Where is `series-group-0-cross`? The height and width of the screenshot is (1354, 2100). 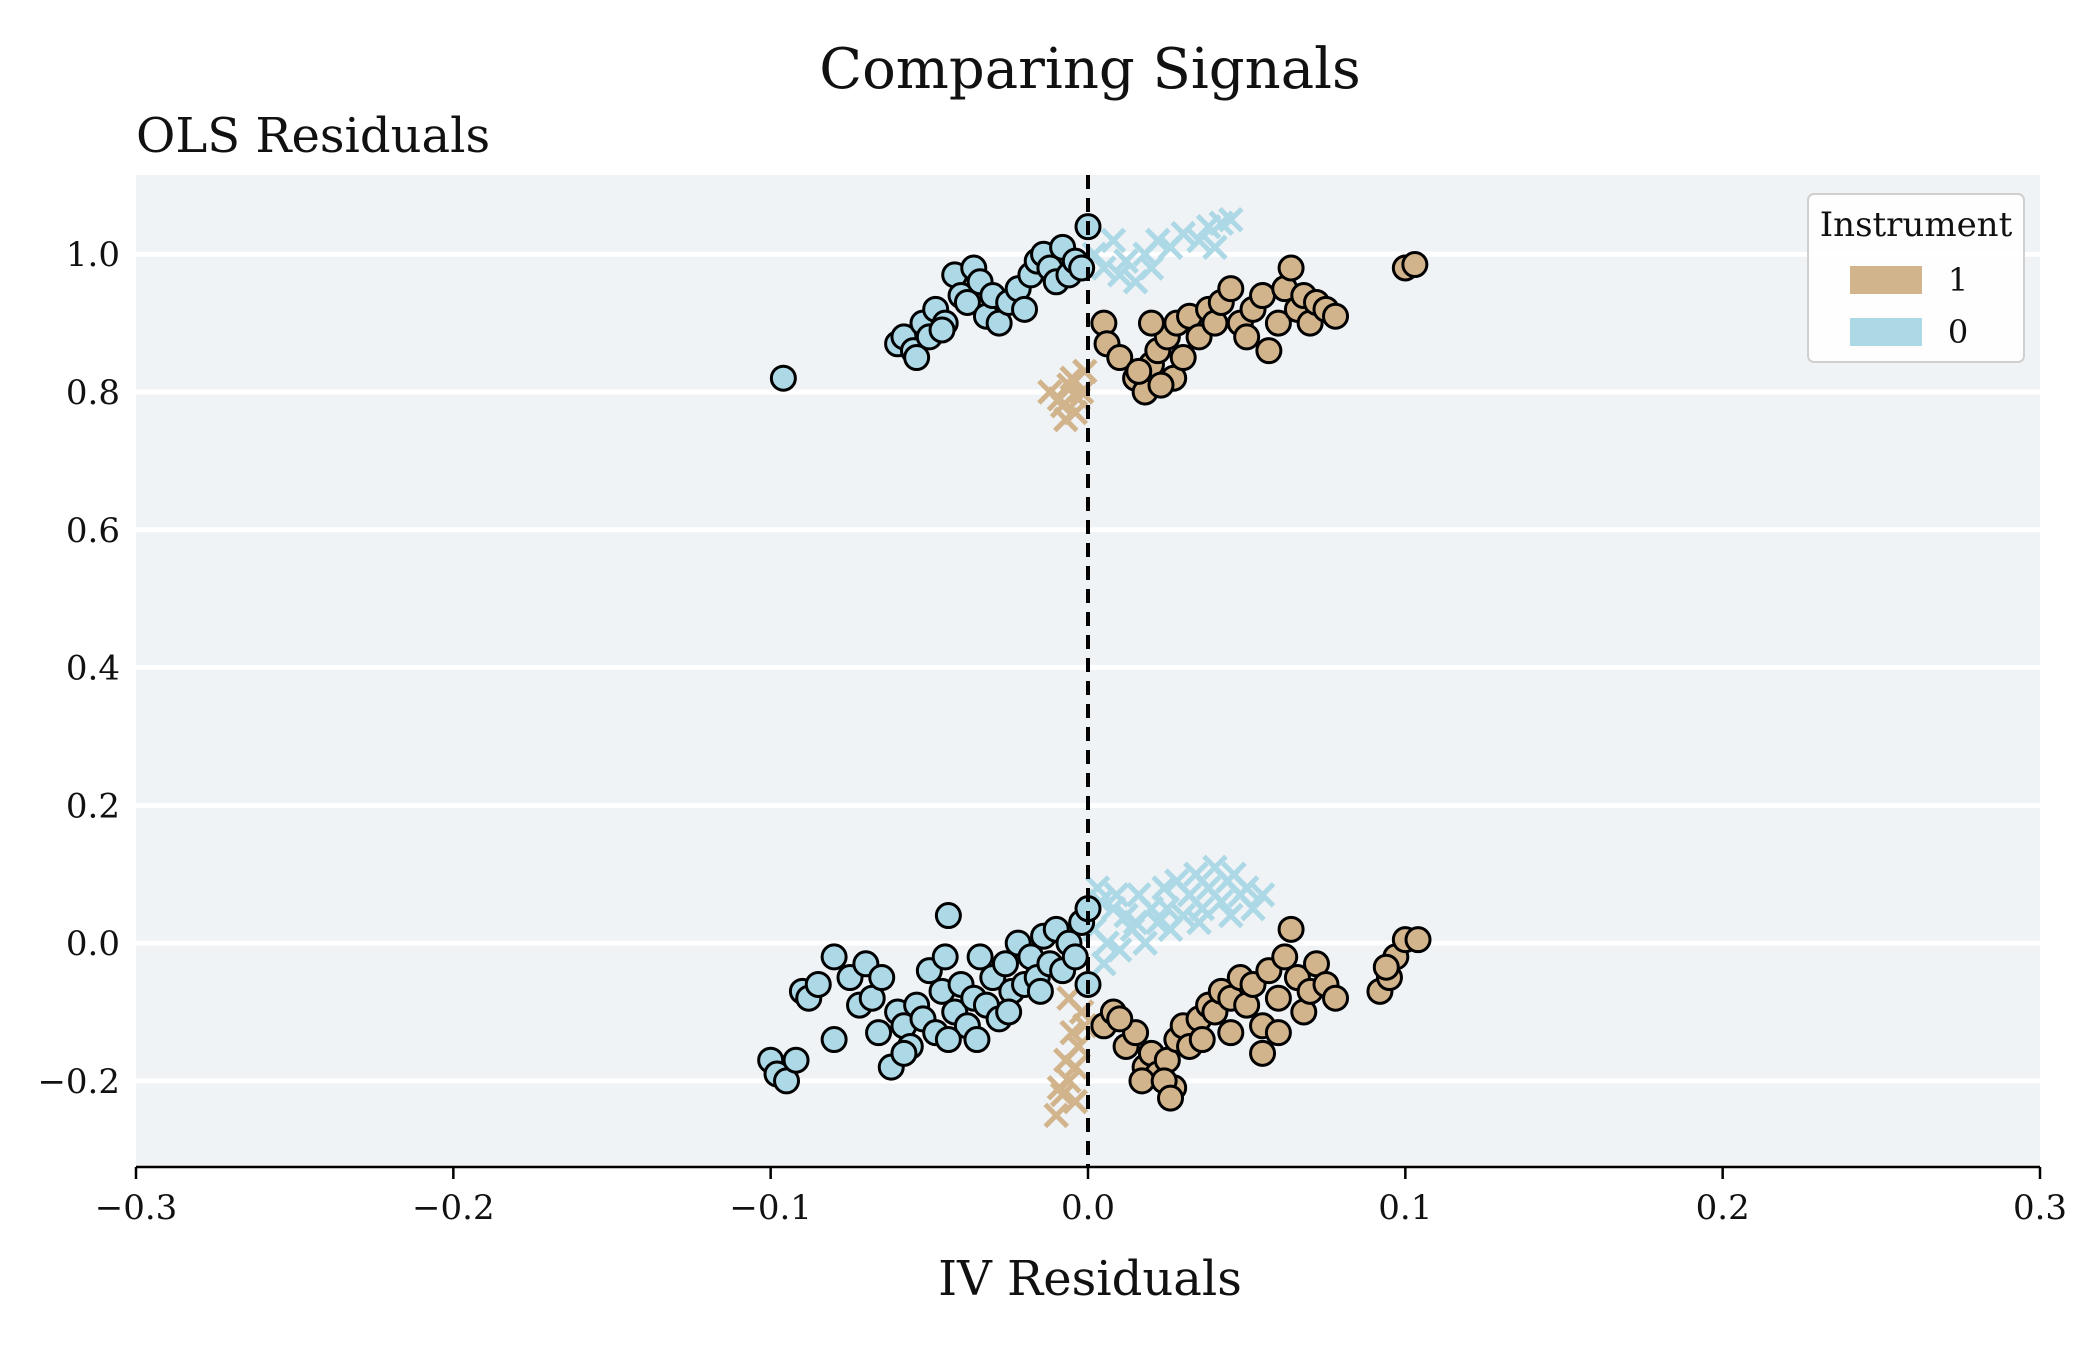
series-group-0-cross is located at coordinates (1178, 592).